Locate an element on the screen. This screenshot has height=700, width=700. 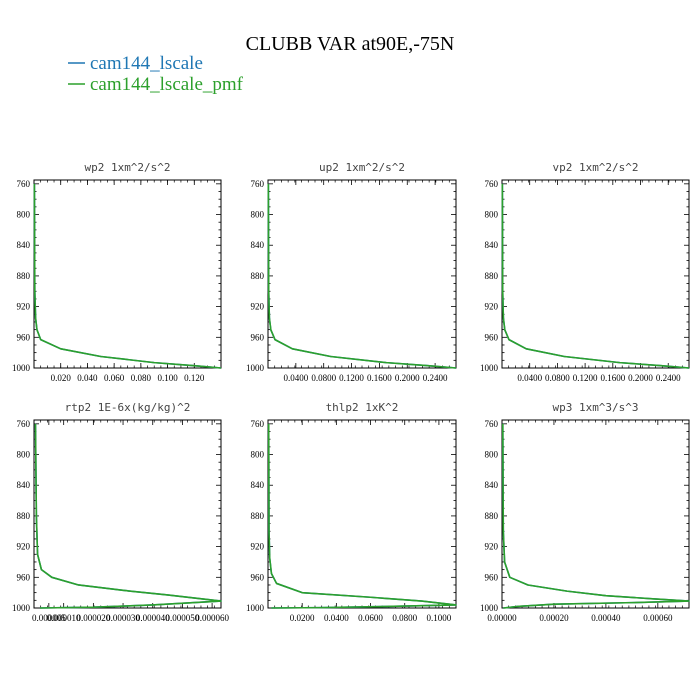
panel-title: wp3 1xm^3/s^3 is located at coordinates (595, 407).